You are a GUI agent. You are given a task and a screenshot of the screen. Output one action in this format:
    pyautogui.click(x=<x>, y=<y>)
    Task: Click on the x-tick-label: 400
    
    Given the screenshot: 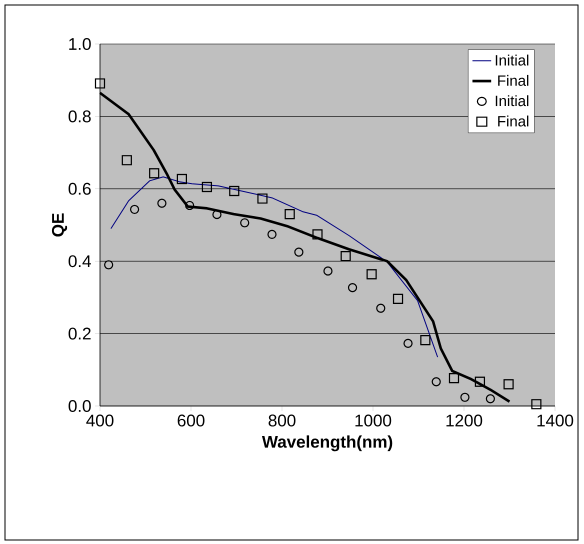 What is the action you would take?
    pyautogui.click(x=100, y=420)
    